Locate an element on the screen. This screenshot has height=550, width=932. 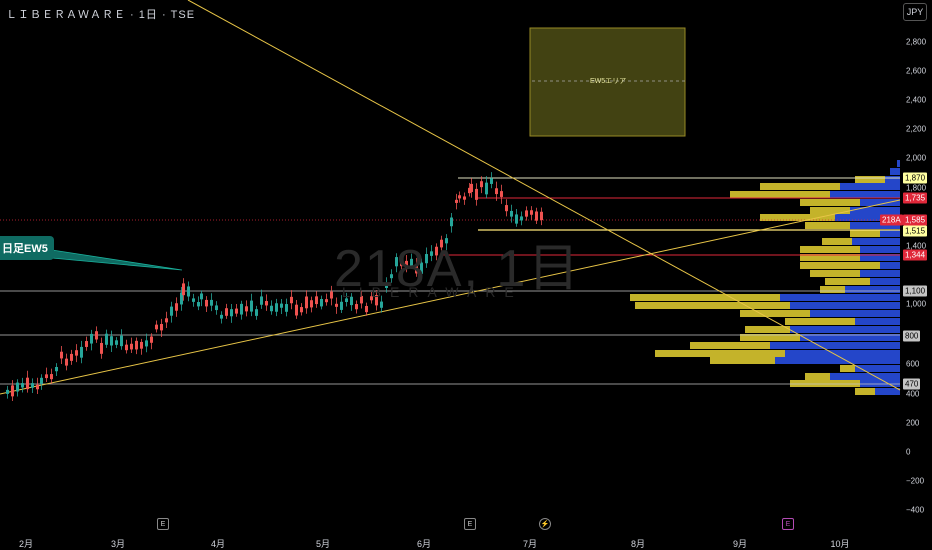
x-axis-label: 3月 is located at coordinates (118, 544).